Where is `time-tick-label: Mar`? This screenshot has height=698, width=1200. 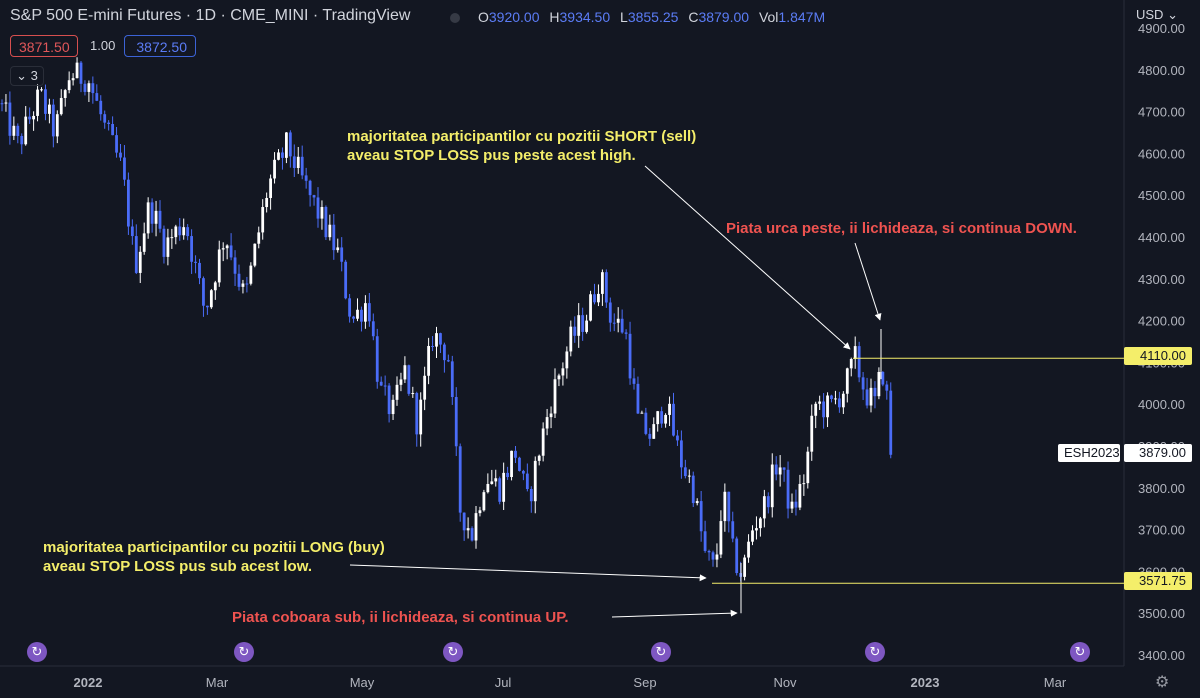 time-tick-label: Mar is located at coordinates (217, 682).